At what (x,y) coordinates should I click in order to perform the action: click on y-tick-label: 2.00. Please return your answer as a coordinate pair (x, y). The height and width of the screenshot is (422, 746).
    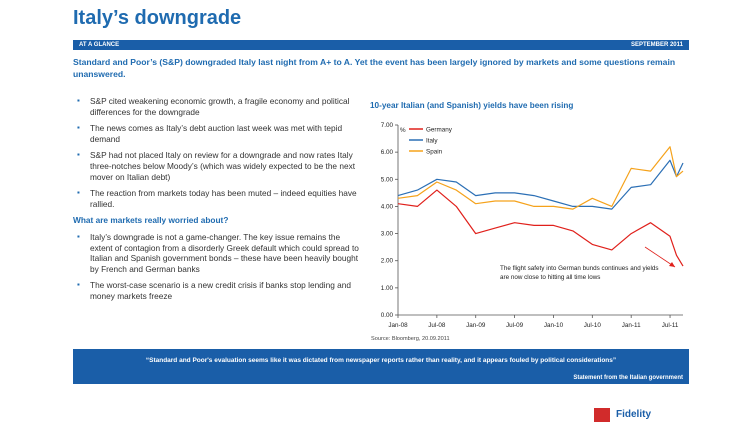
    Looking at the image, I should click on (387, 261).